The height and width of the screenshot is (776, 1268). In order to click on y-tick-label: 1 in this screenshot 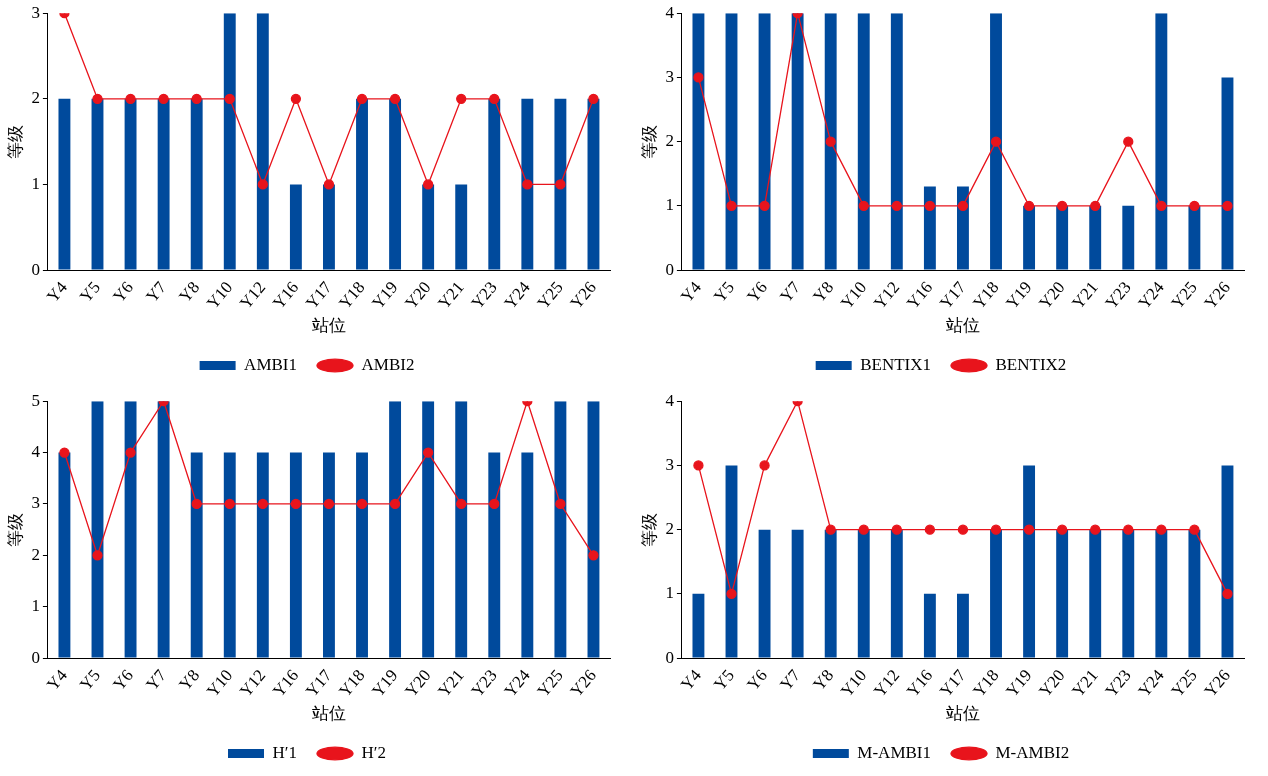, I will do `click(669, 593)`.